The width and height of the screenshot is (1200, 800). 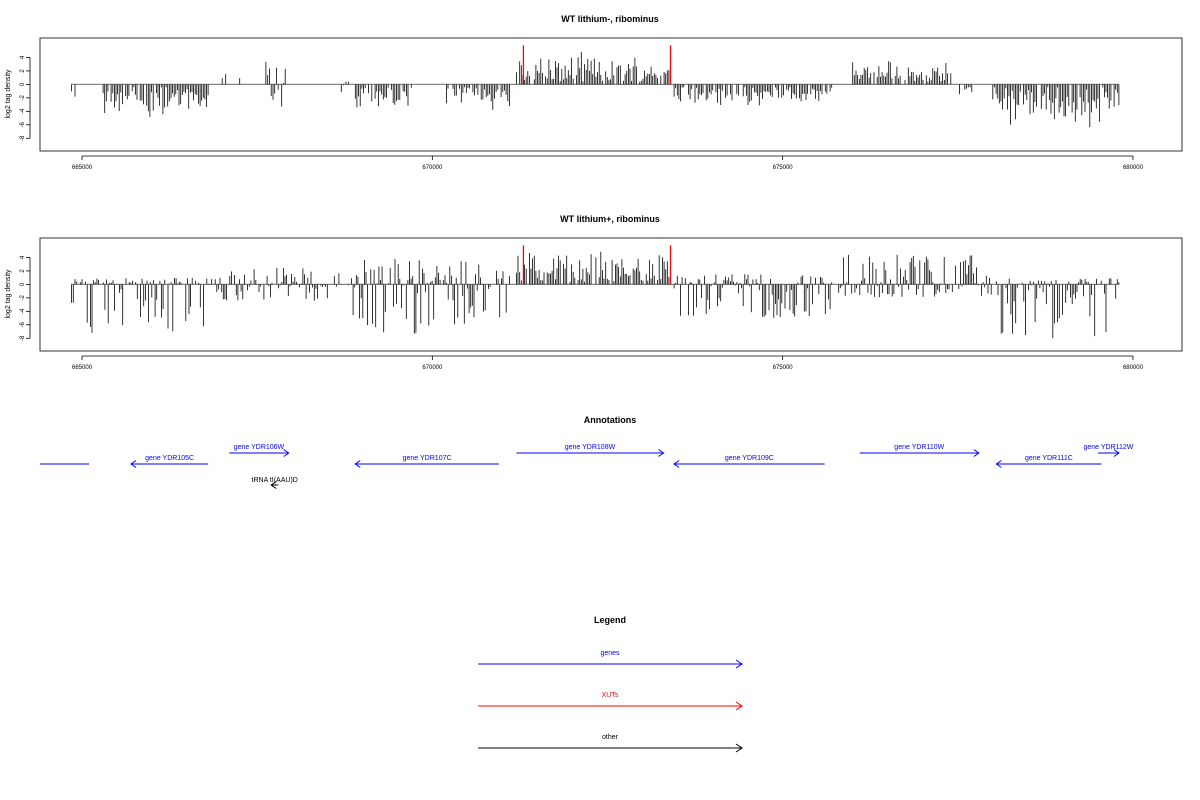 What do you see at coordinates (610, 620) in the screenshot?
I see `legend-title: Legend` at bounding box center [610, 620].